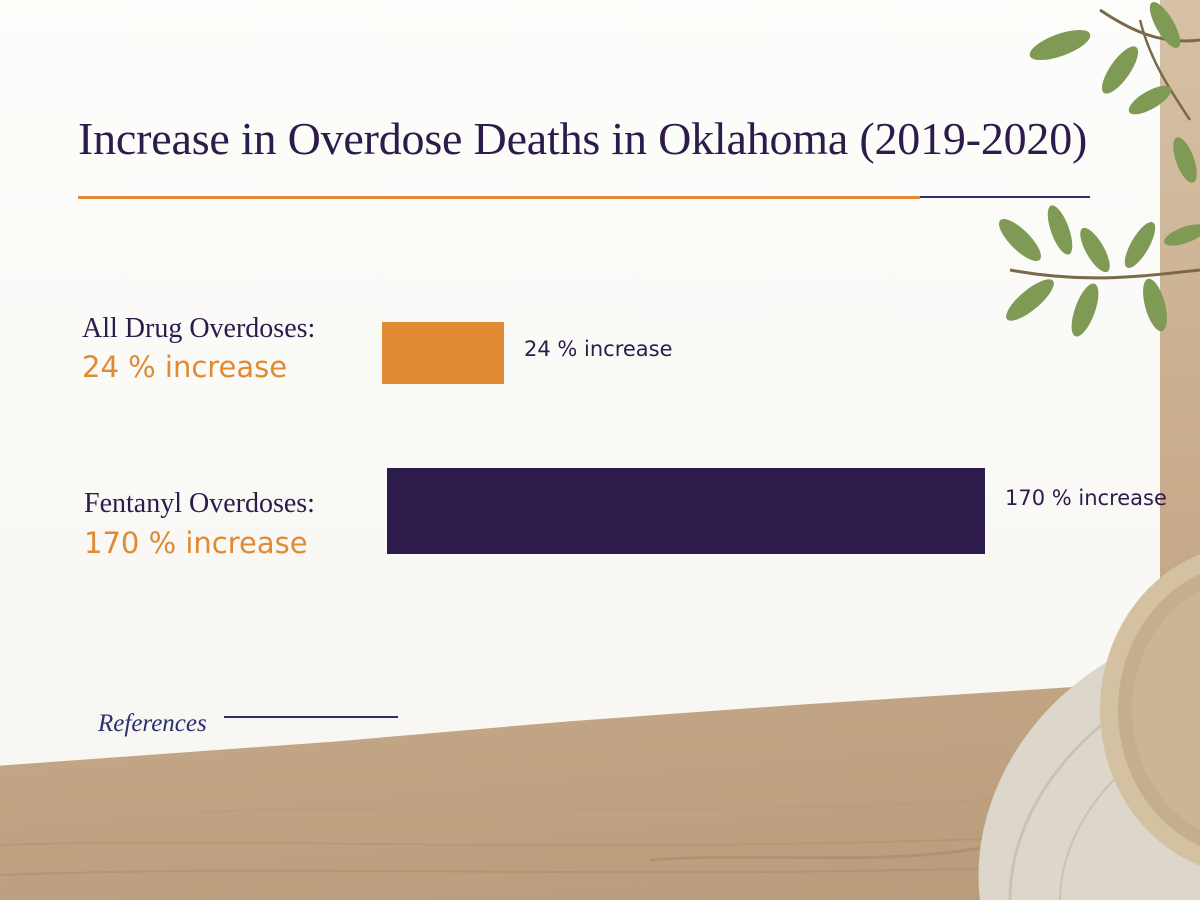 The height and width of the screenshot is (900, 1200). What do you see at coordinates (1005, 197) in the screenshot?
I see `title-underline-navy` at bounding box center [1005, 197].